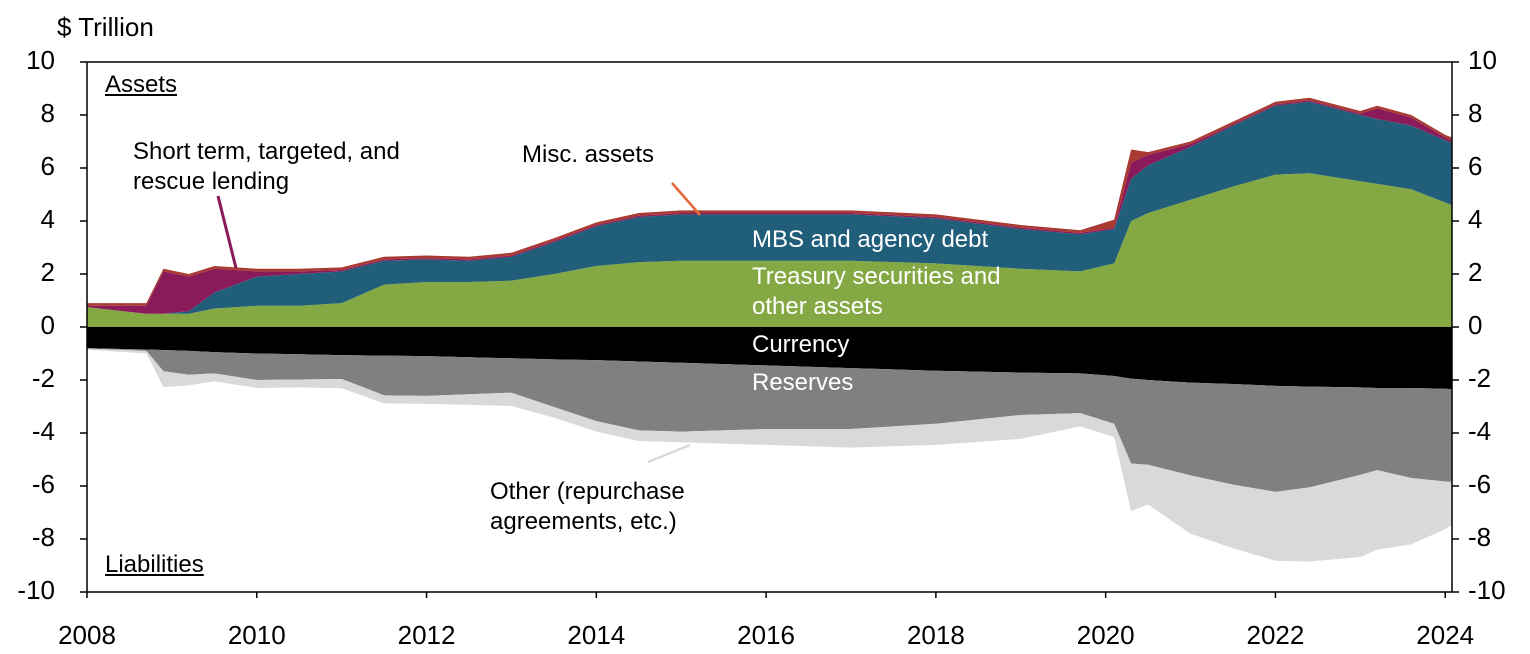 Image resolution: width=1530 pixels, height=654 pixels. What do you see at coordinates (427, 635) in the screenshot?
I see `x-tick-label: 2012` at bounding box center [427, 635].